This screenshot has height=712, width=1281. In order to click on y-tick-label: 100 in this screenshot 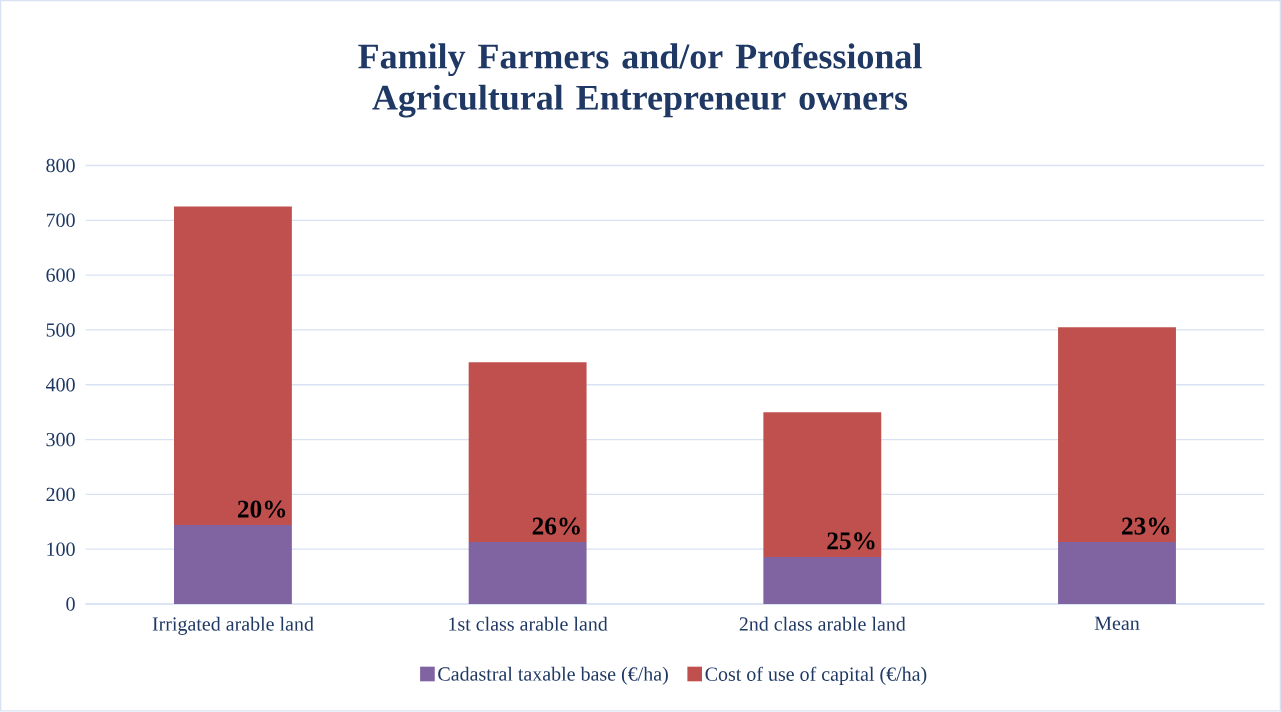, I will do `click(61, 549)`.